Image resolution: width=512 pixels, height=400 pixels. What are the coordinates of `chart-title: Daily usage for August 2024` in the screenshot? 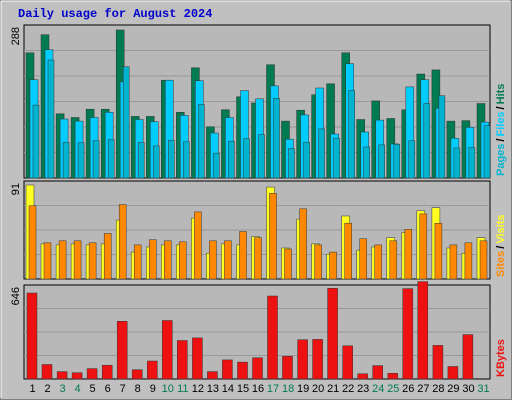 It's located at (115, 14).